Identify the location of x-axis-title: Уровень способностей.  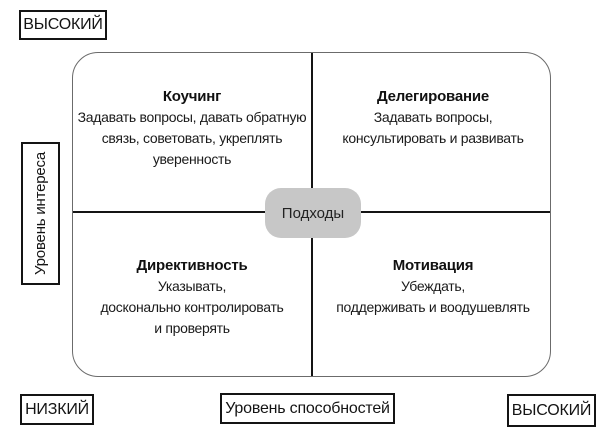
(307, 408).